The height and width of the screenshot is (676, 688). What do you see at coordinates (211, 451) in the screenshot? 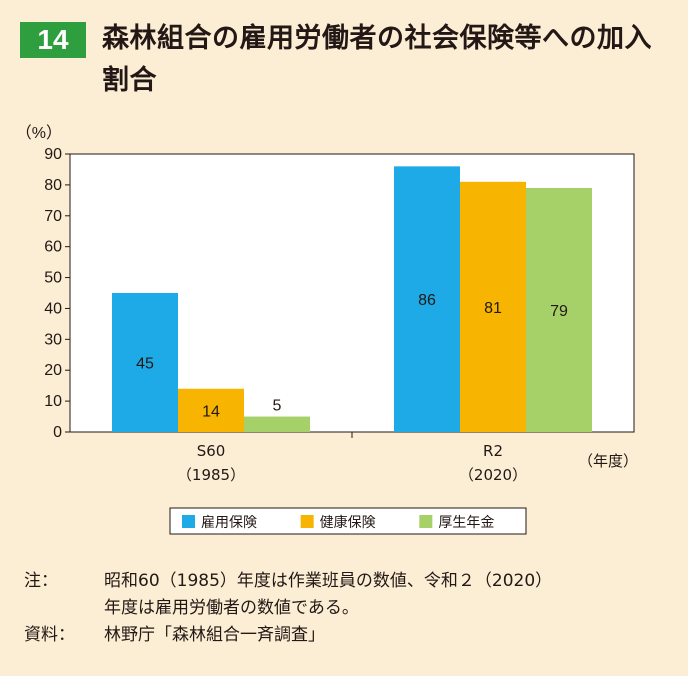
I see `x-category-label: S60` at bounding box center [211, 451].